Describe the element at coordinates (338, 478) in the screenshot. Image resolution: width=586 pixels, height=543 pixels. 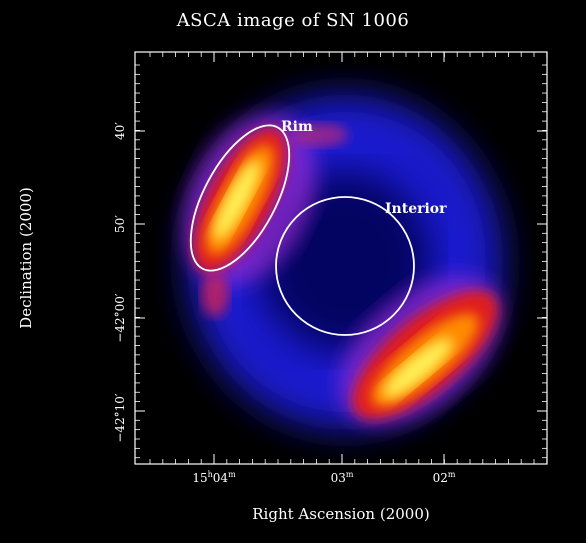
I see `x-tick-minutes: 03` at that location.